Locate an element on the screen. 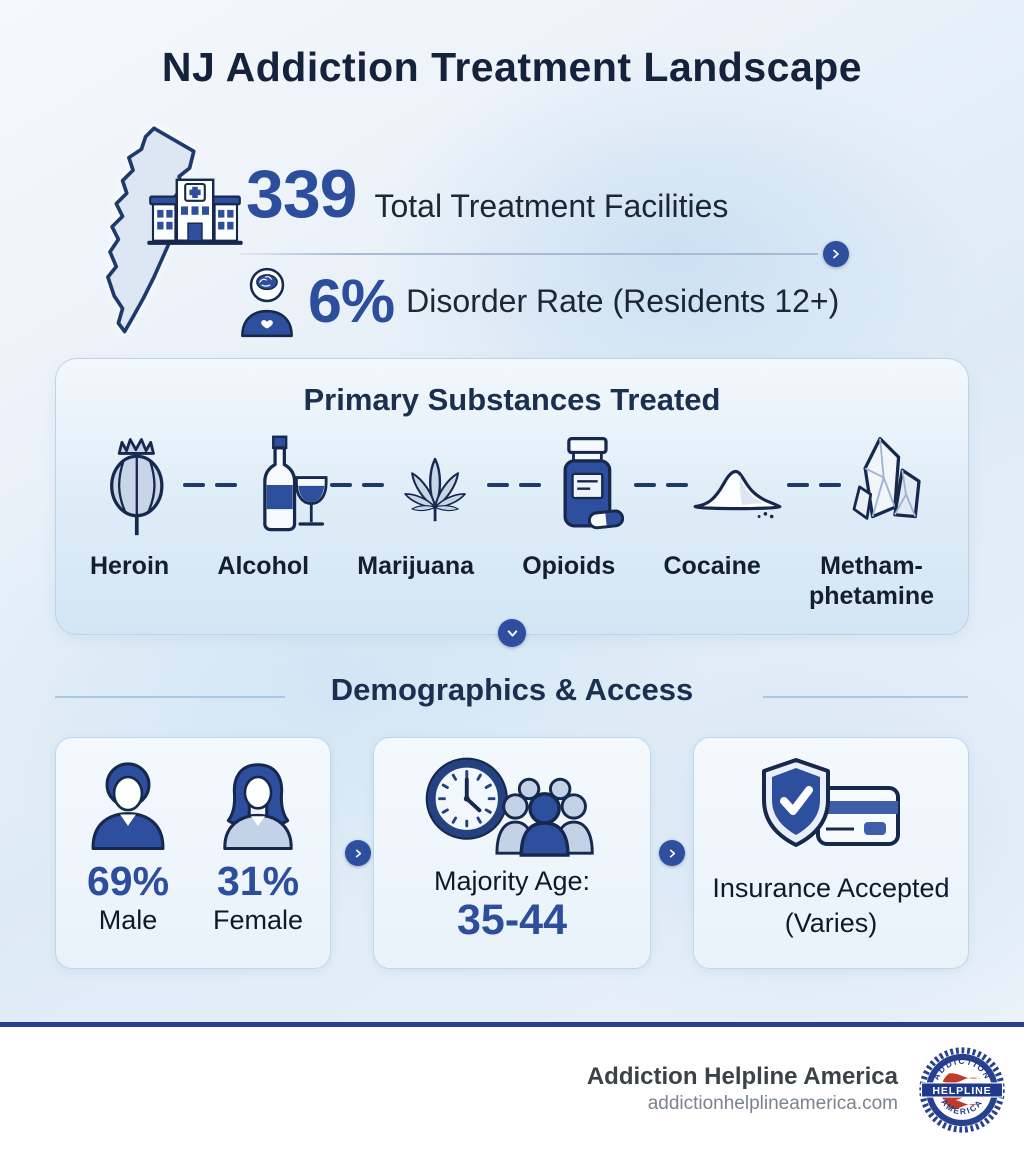 This screenshot has height=1154, width=1024. badge-banner-text: HELPLINE is located at coordinates (961, 1091).